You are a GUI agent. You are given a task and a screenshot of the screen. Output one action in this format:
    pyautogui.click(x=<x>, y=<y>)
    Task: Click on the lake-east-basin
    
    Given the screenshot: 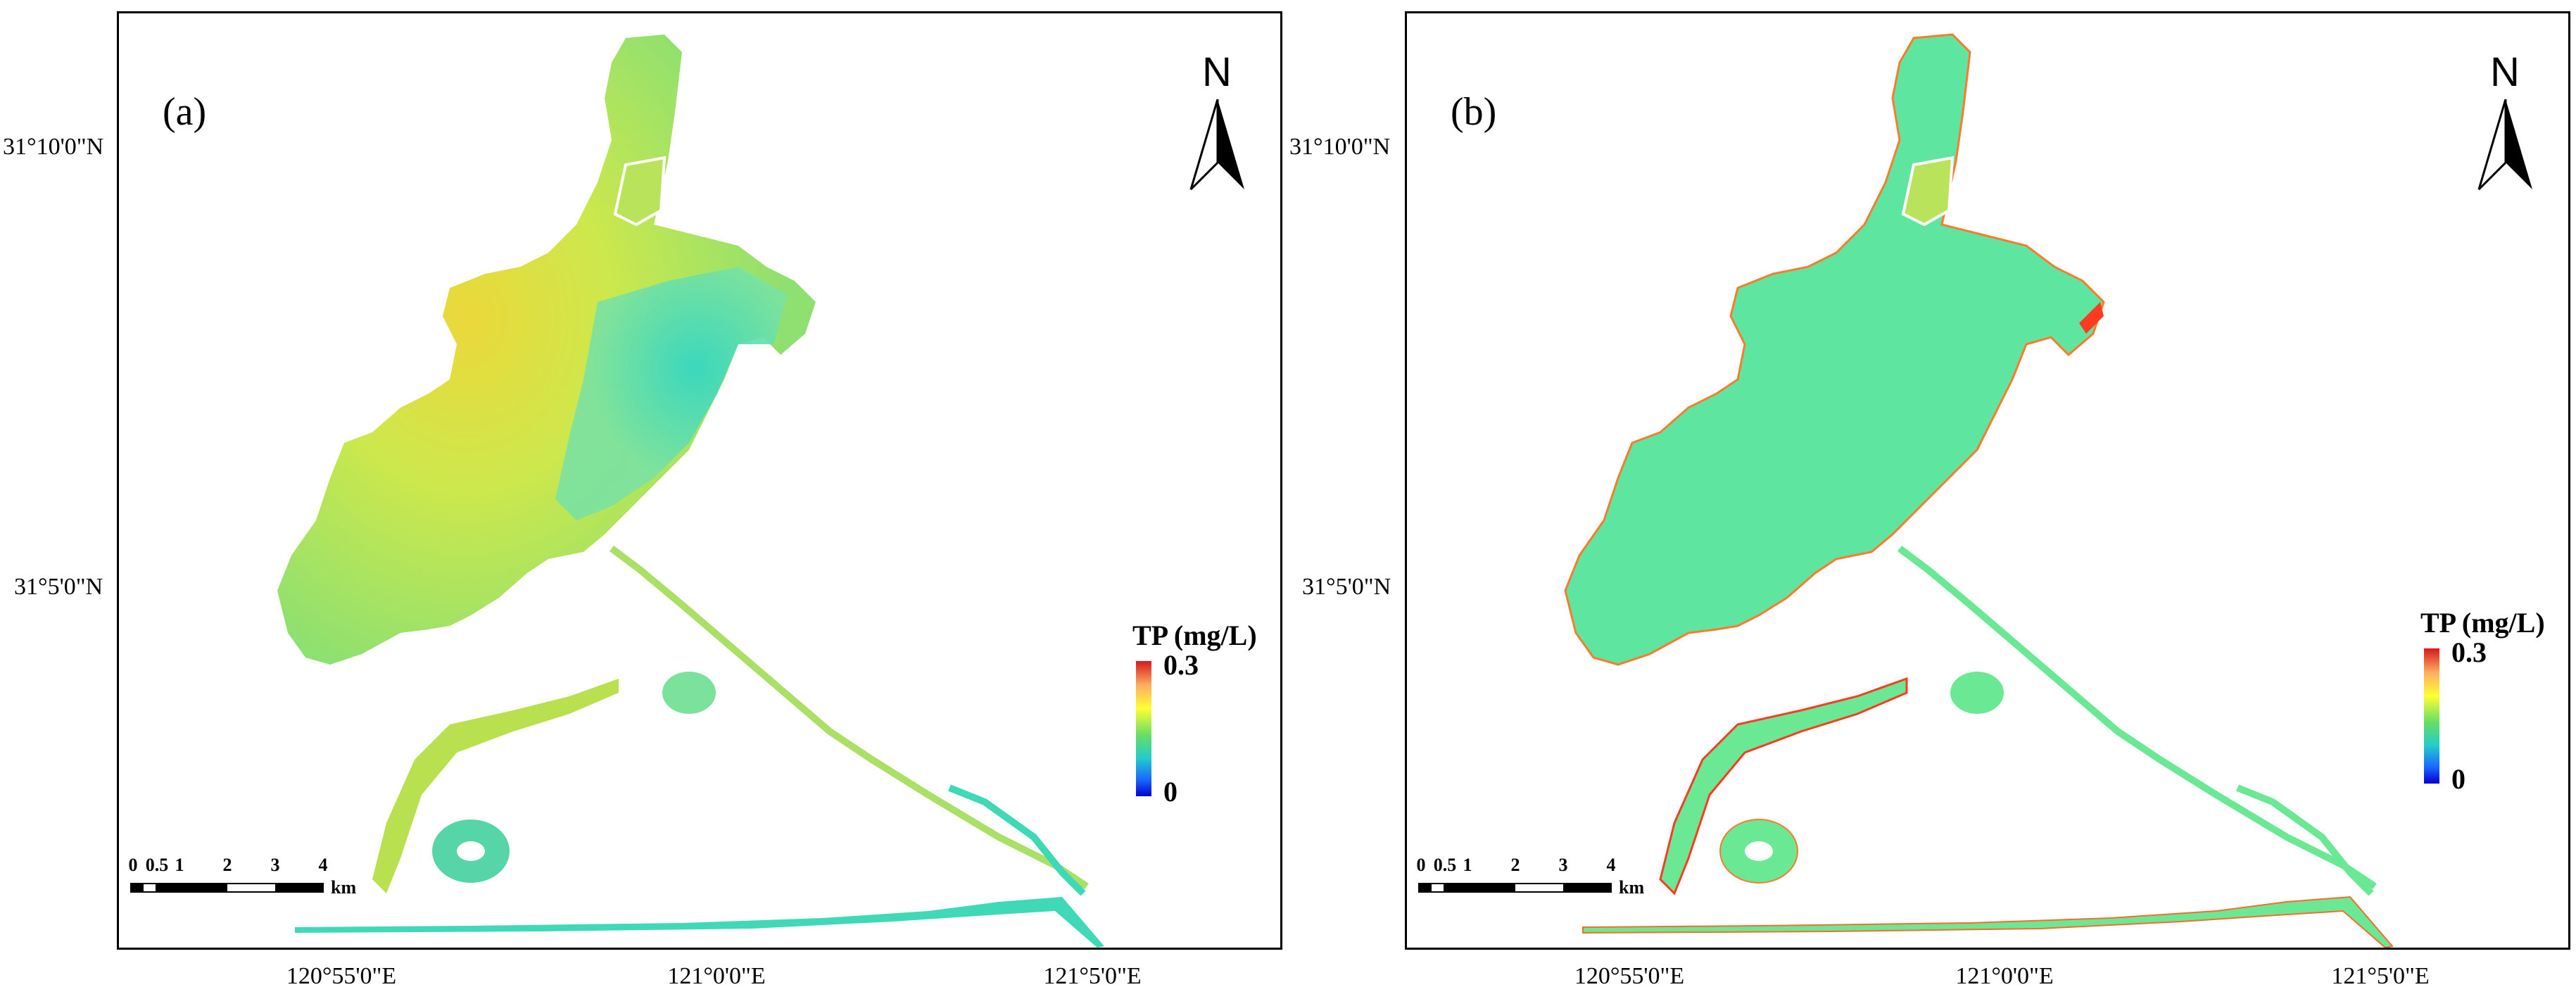 What is the action you would take?
    pyautogui.click(x=671, y=393)
    